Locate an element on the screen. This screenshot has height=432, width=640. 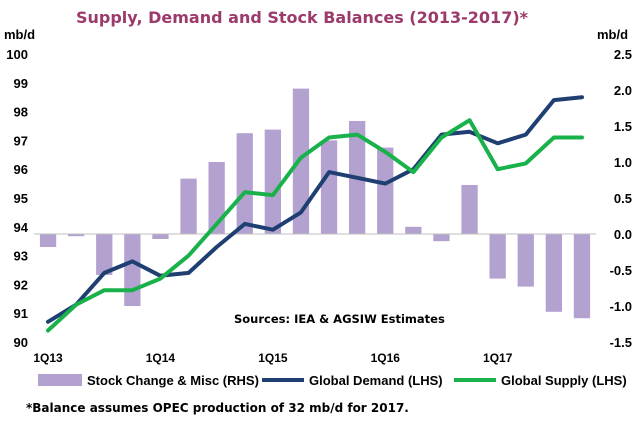
right-tick-label: 1.5 is located at coordinates (623, 126).